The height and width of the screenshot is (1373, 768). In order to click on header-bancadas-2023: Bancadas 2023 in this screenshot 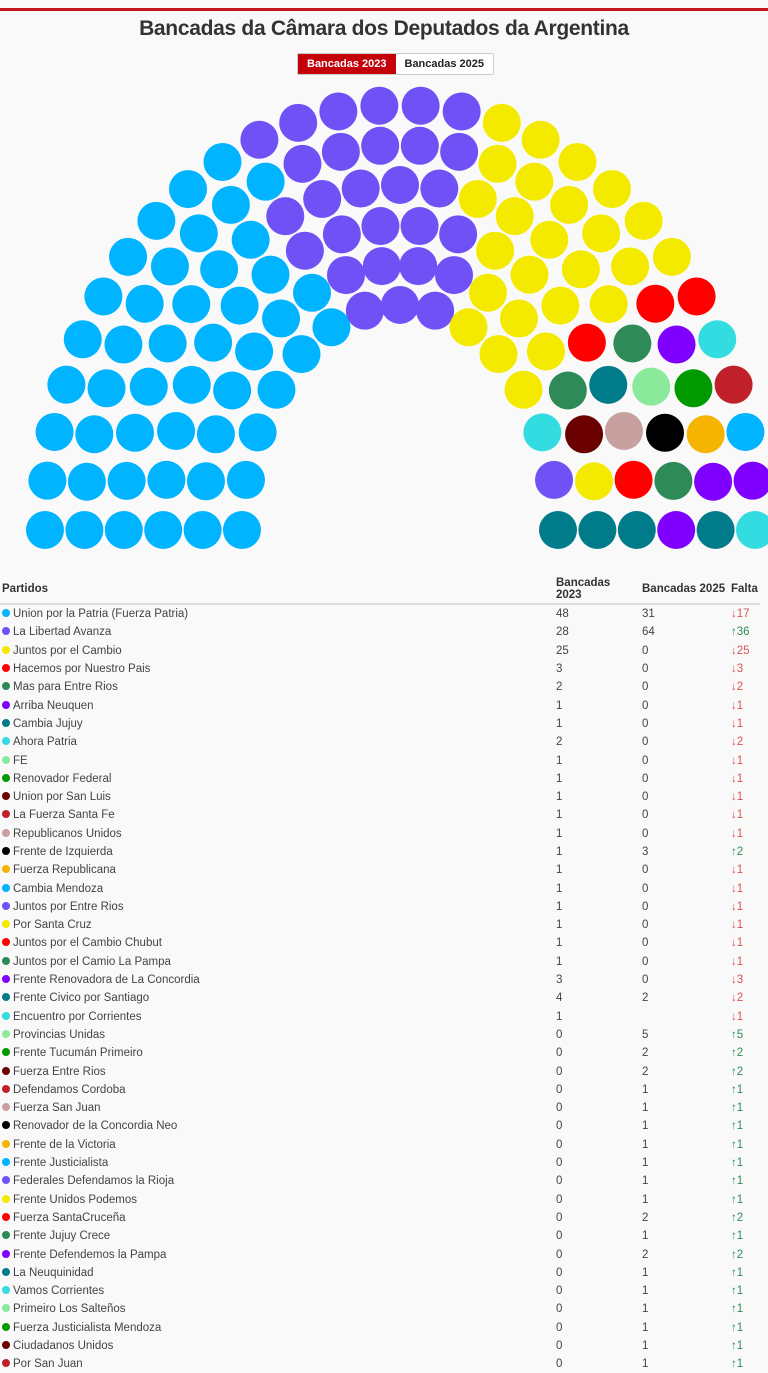, I will do `click(597, 591)`.